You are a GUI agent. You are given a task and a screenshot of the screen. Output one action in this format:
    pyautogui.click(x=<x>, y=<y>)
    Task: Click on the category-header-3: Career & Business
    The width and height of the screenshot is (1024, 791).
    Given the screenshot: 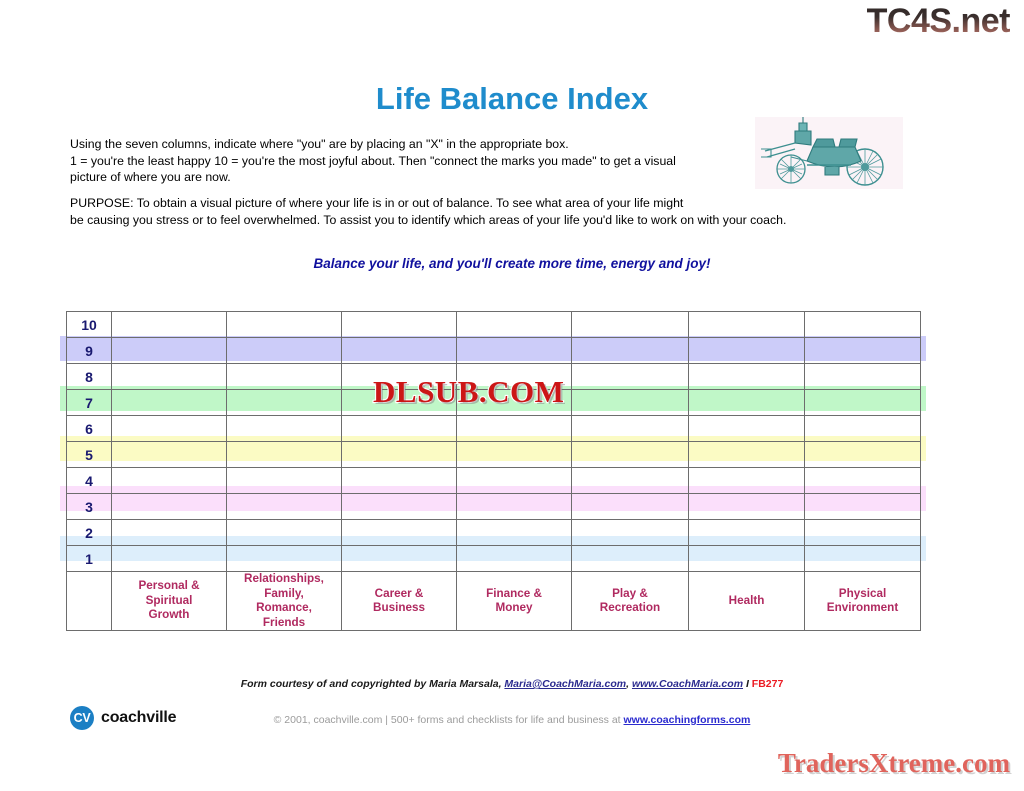 What is the action you would take?
    pyautogui.click(x=399, y=601)
    